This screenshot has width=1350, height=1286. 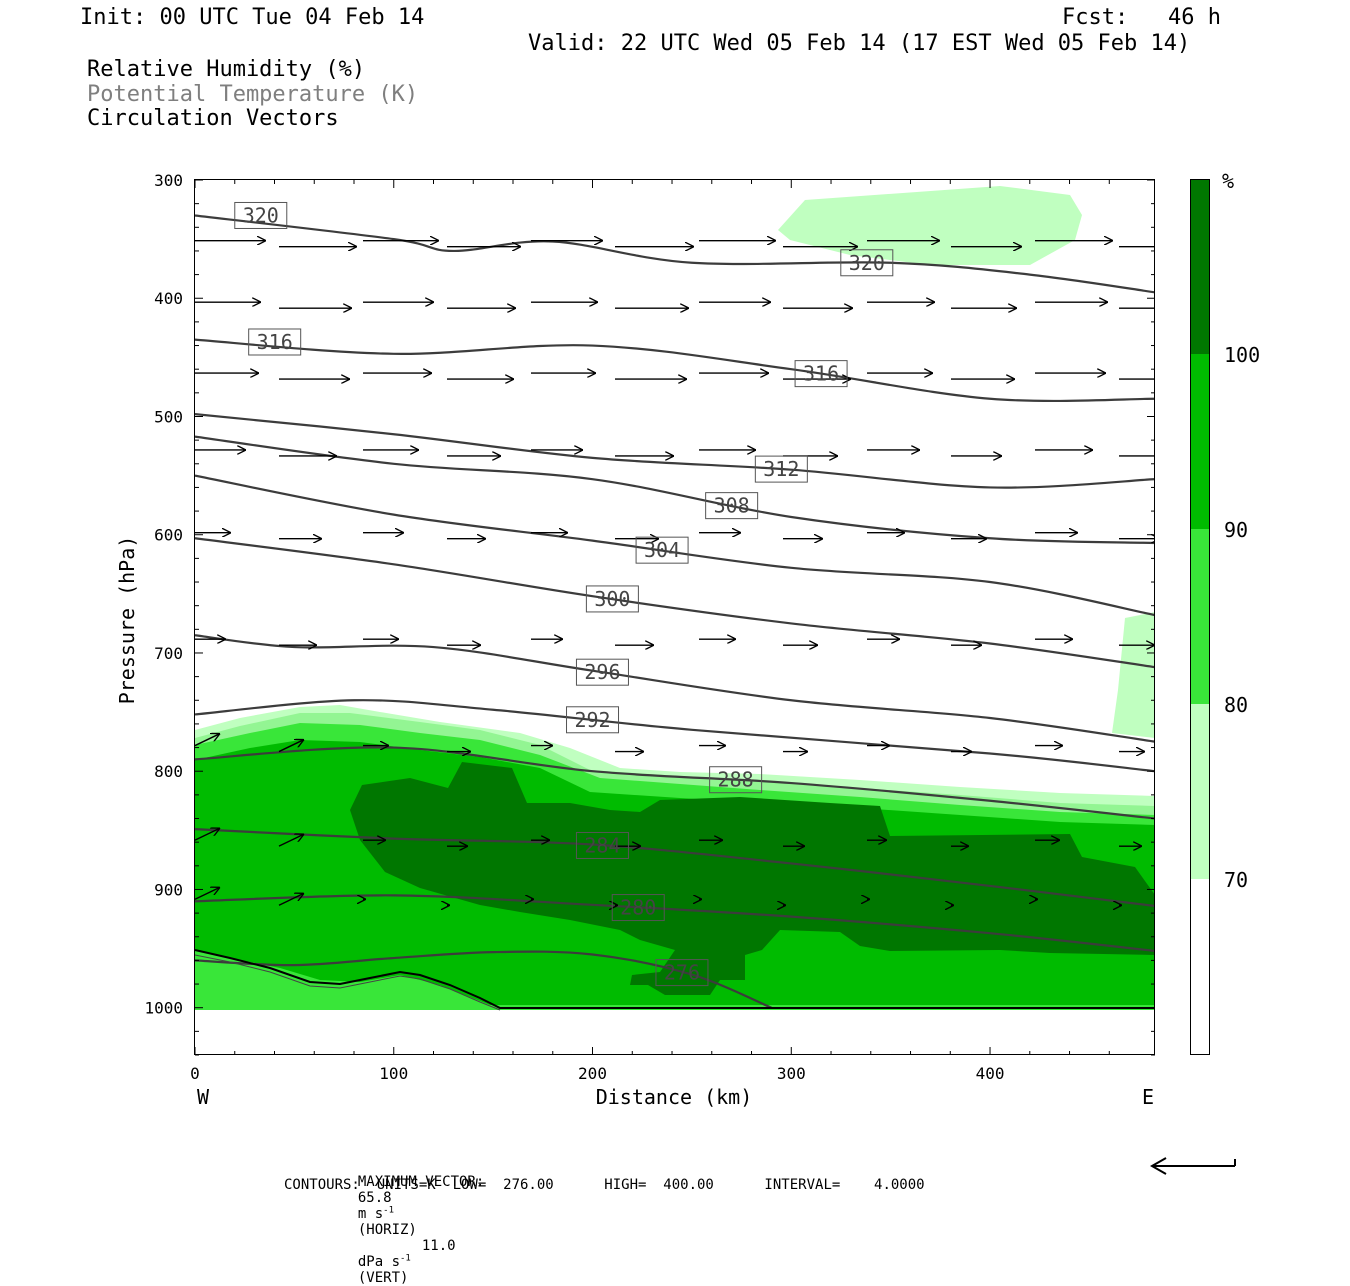 I want to click on theta-label-316-west: 316, so click(x=275, y=342).